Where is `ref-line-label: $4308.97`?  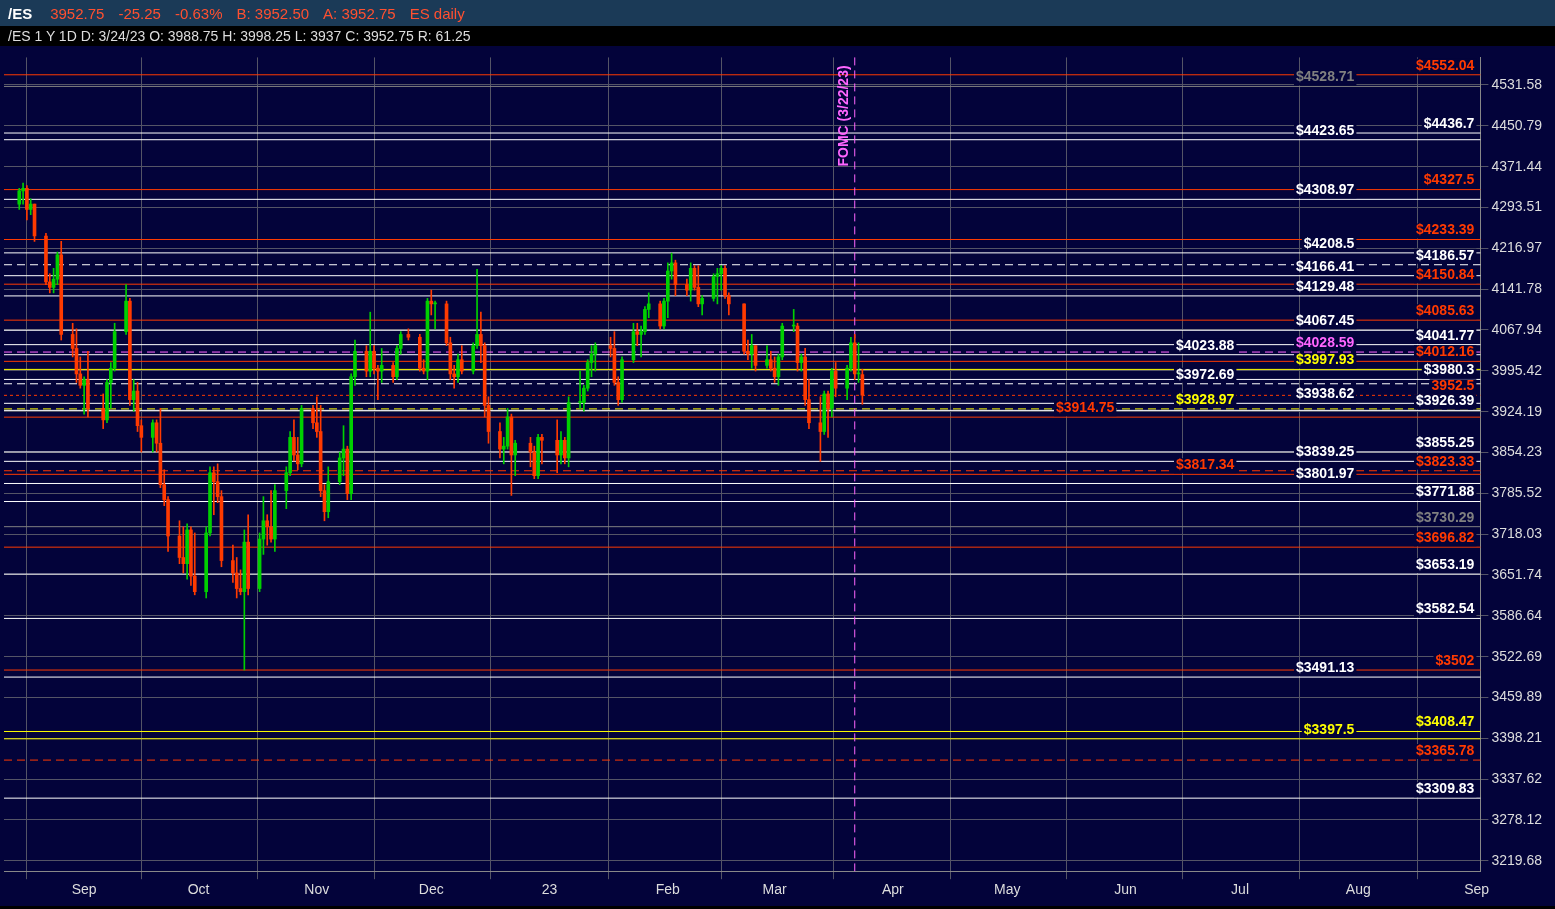 ref-line-label: $4308.97 is located at coordinates (1325, 189).